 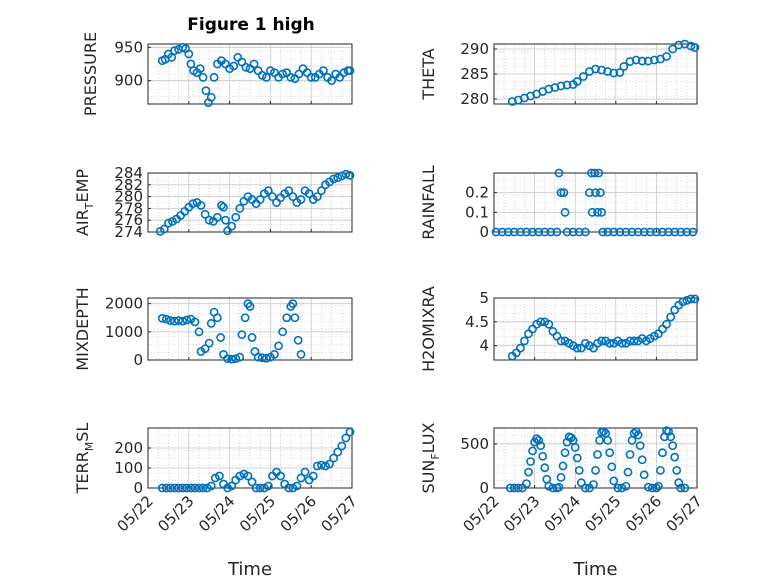 What do you see at coordinates (562, 513) in the screenshot?
I see `x-tick-label: 05/24` at bounding box center [562, 513].